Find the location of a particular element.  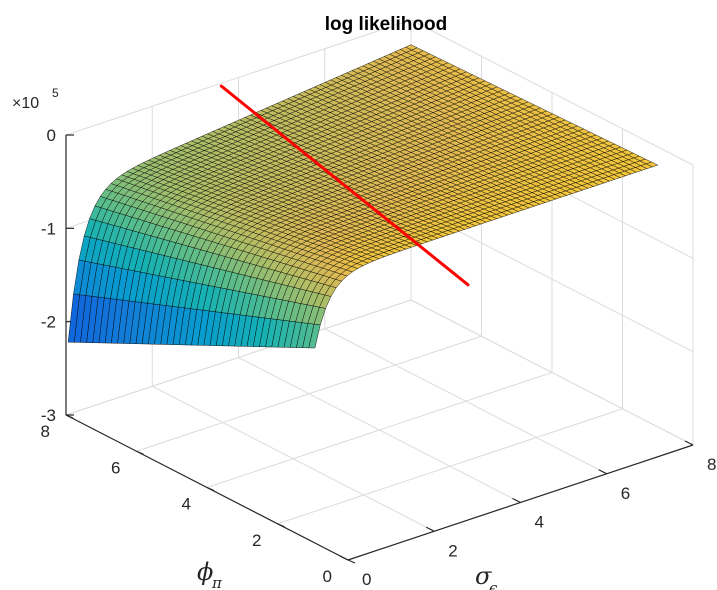

series-line is located at coordinates (344, 185).